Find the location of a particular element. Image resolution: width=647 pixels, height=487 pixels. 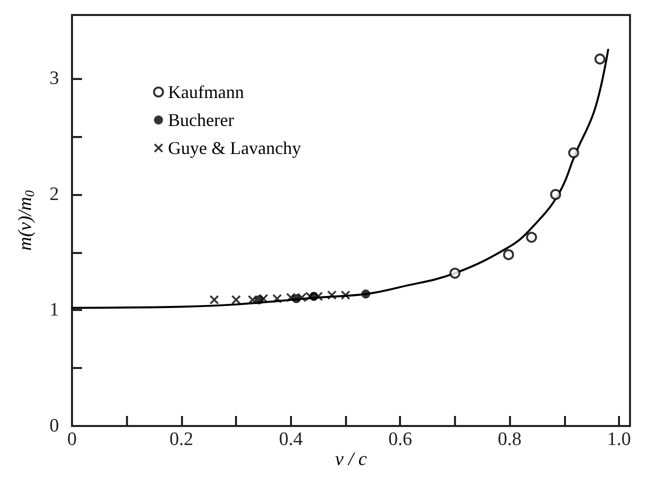

legend-label: Kaufmann is located at coordinates (206, 92).